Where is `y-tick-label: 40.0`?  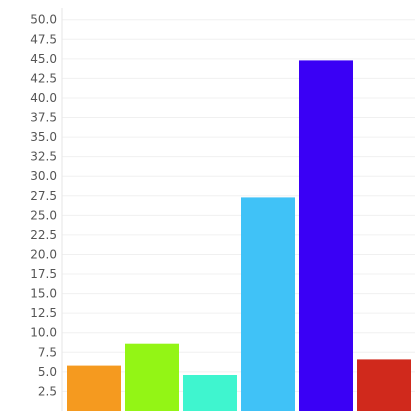
y-tick-label: 40.0 is located at coordinates (43, 98).